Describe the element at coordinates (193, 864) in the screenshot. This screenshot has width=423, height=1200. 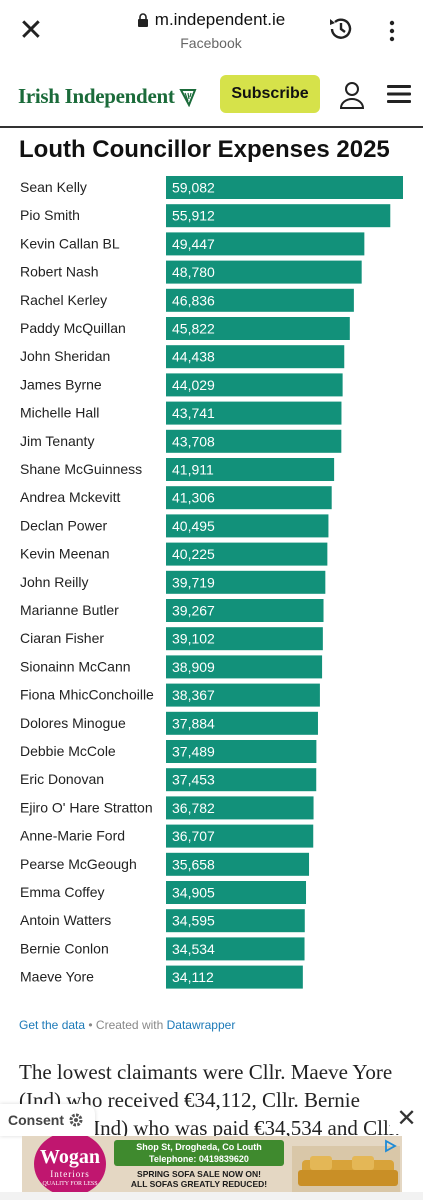
I see `value-label: 35,658` at that location.